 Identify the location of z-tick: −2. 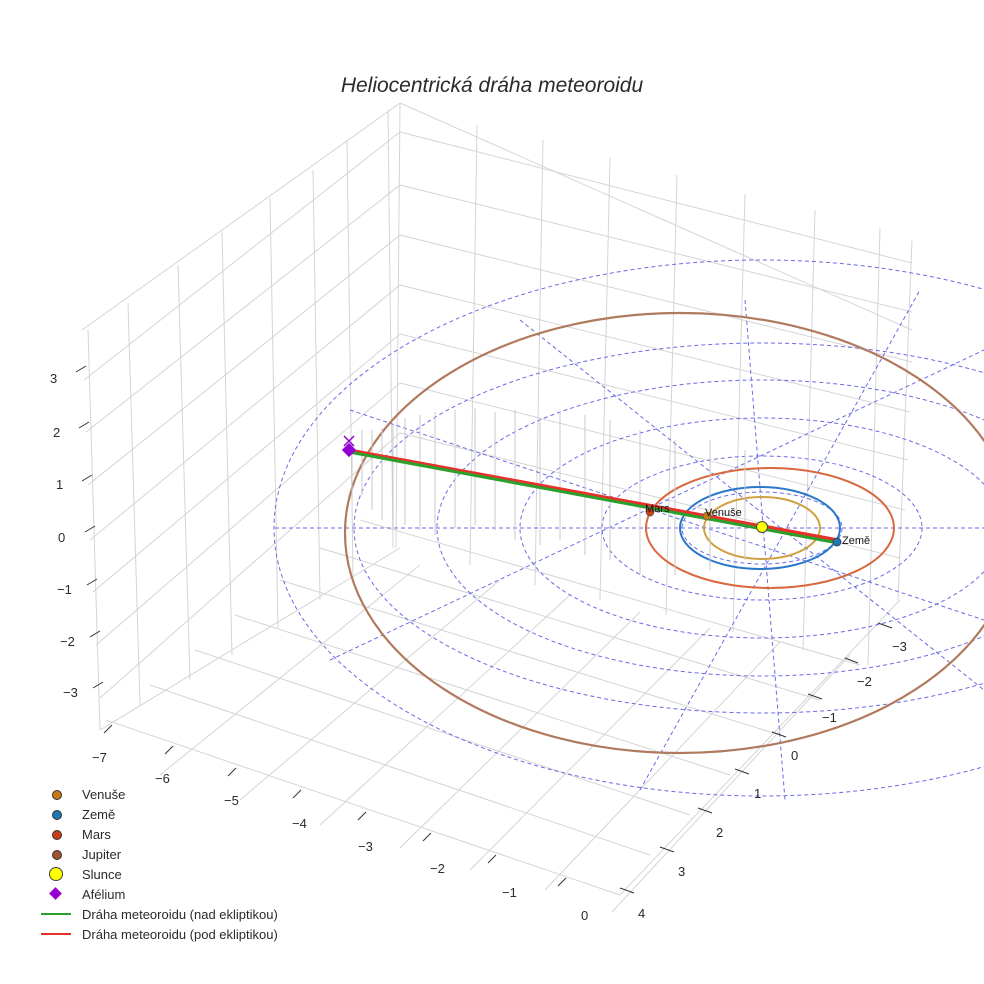
(67, 641).